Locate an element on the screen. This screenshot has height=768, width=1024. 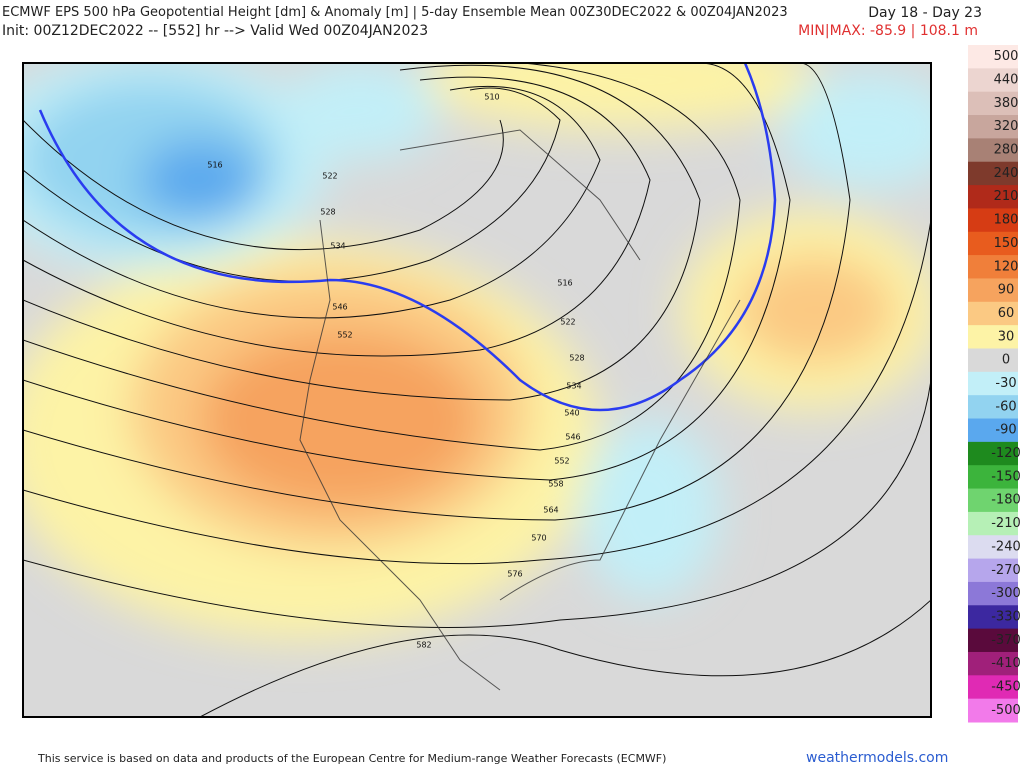
colorbar-label: 240 is located at coordinates (1006, 173).